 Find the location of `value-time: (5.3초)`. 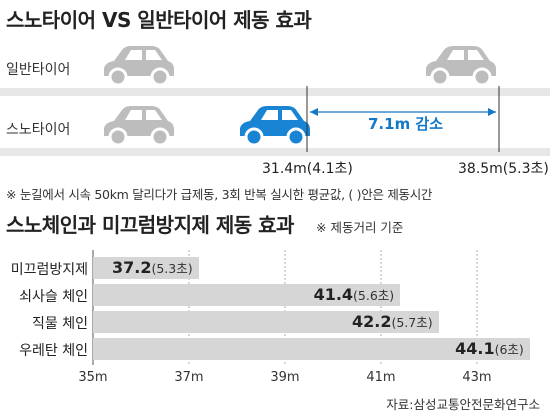

value-time: (5.3초) is located at coordinates (172, 268).